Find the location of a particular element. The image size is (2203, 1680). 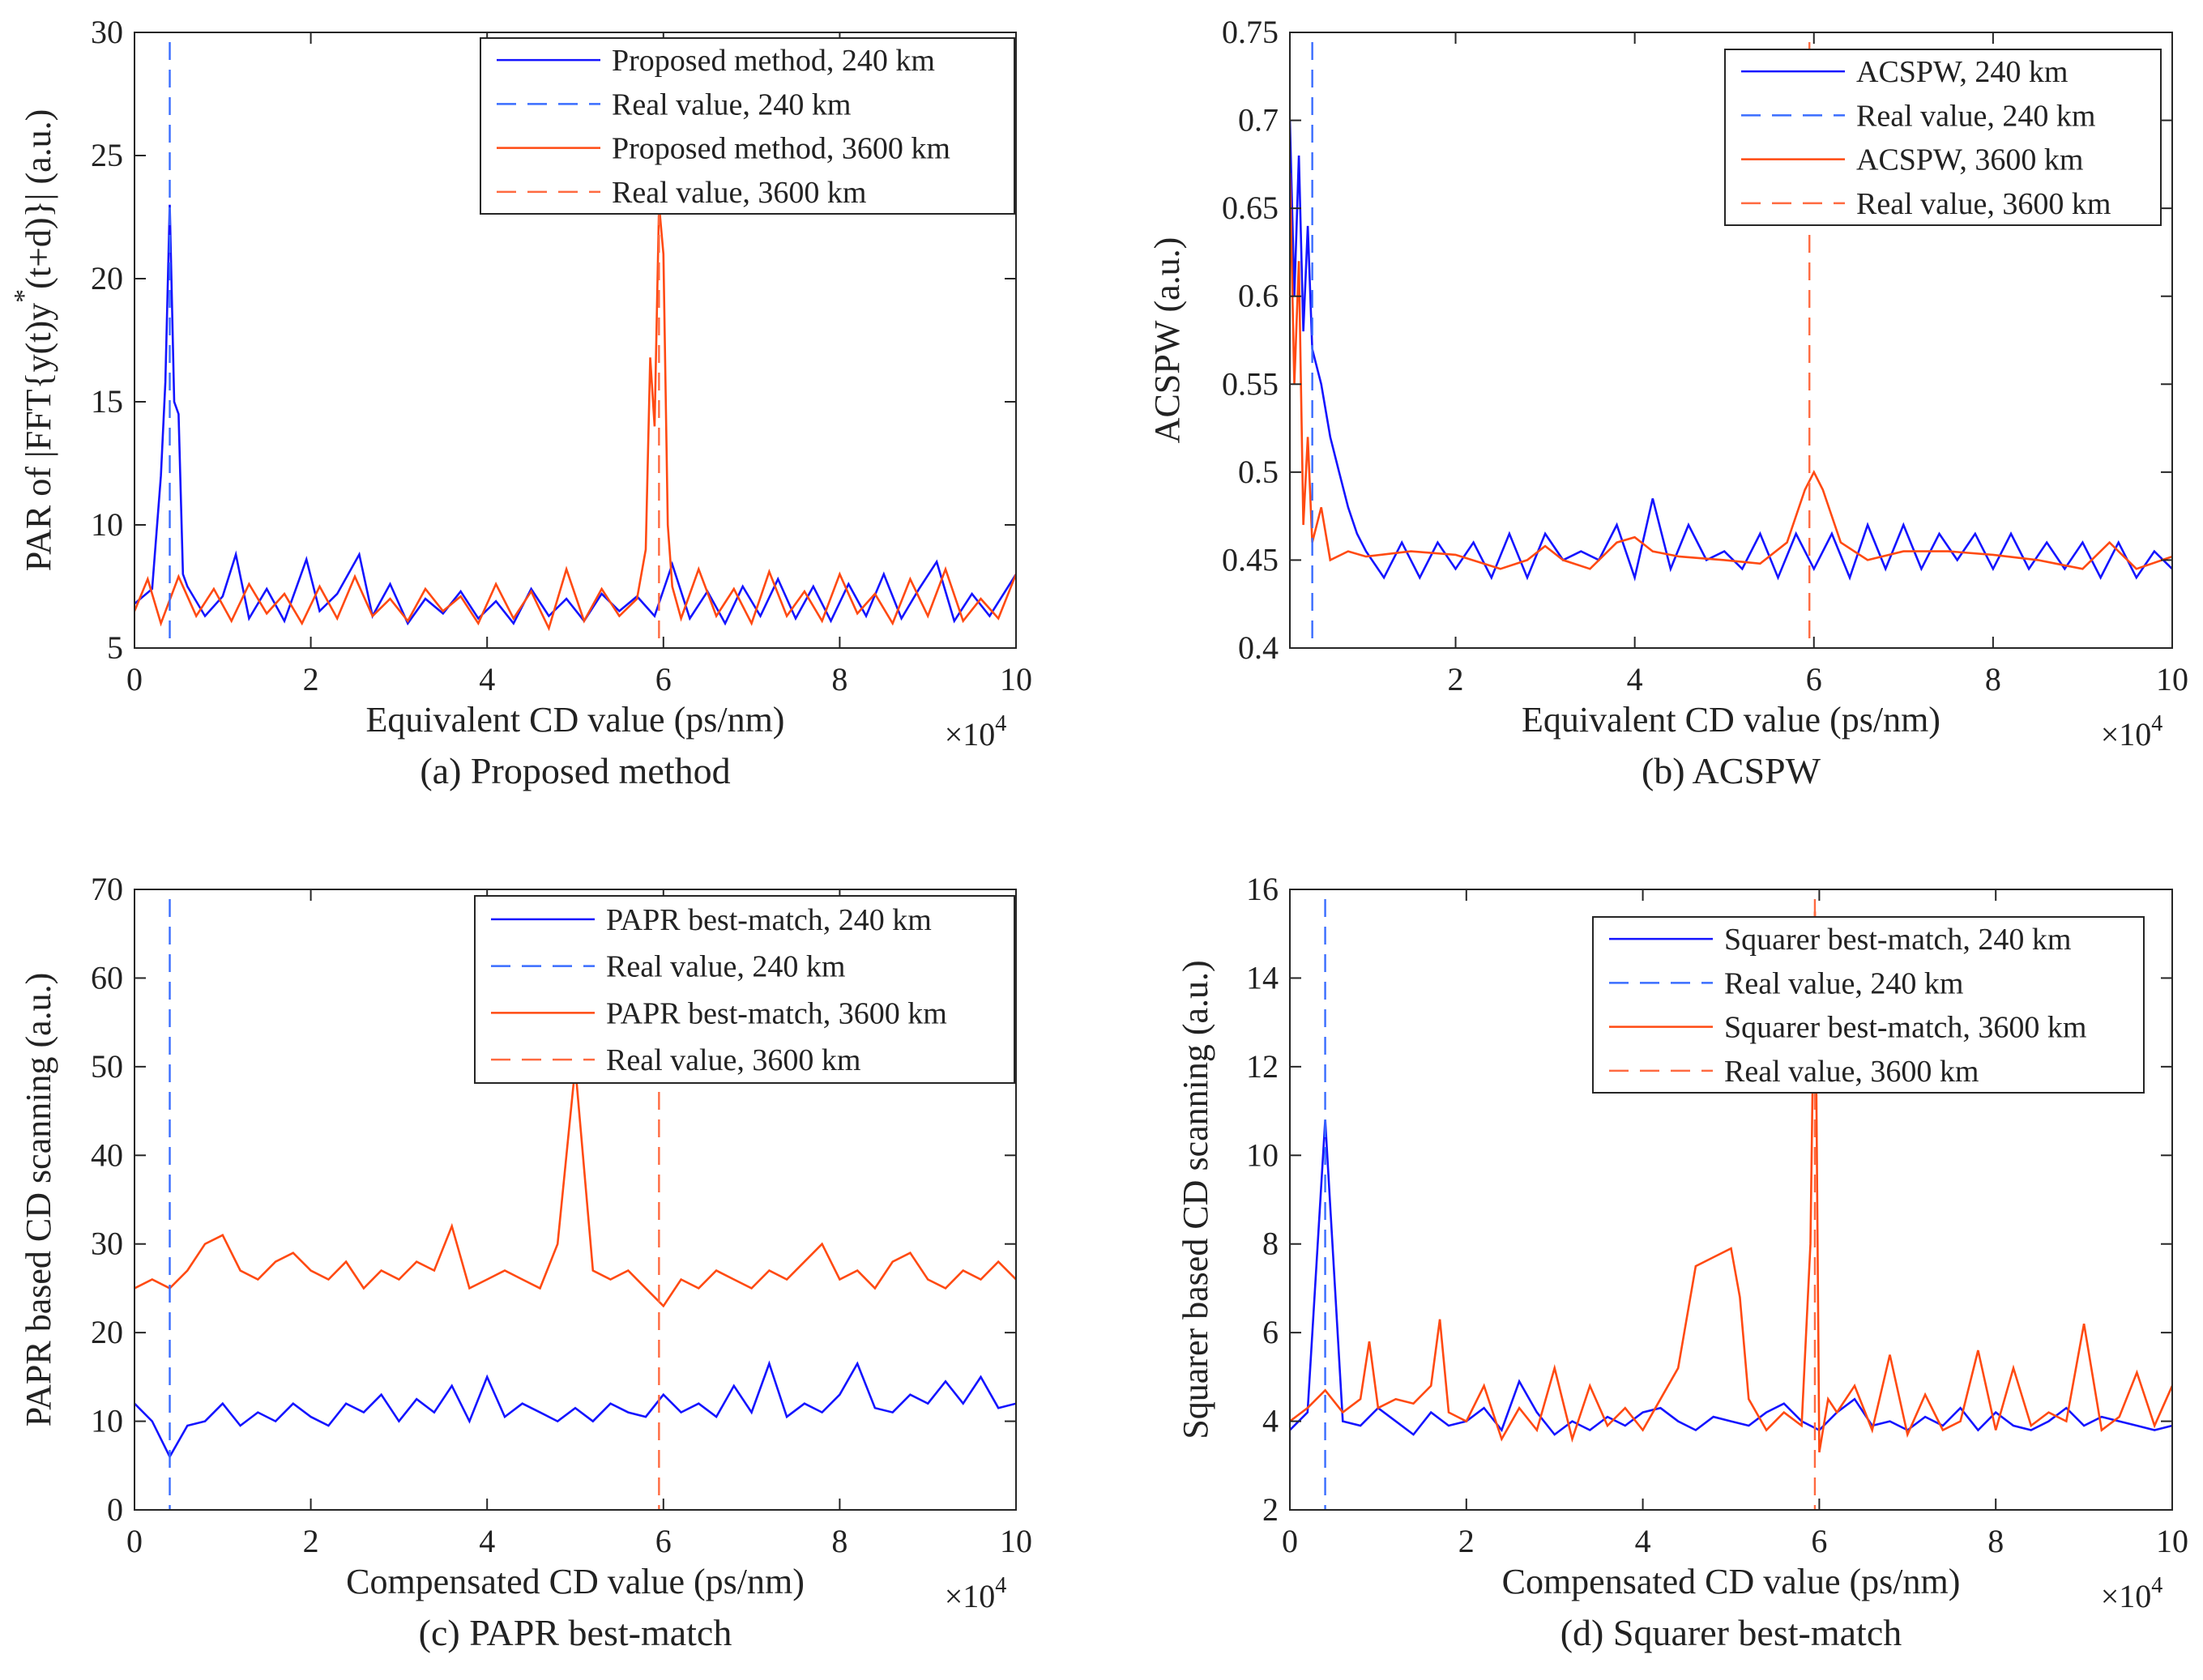

y-tick-label: 70 is located at coordinates (107, 889).